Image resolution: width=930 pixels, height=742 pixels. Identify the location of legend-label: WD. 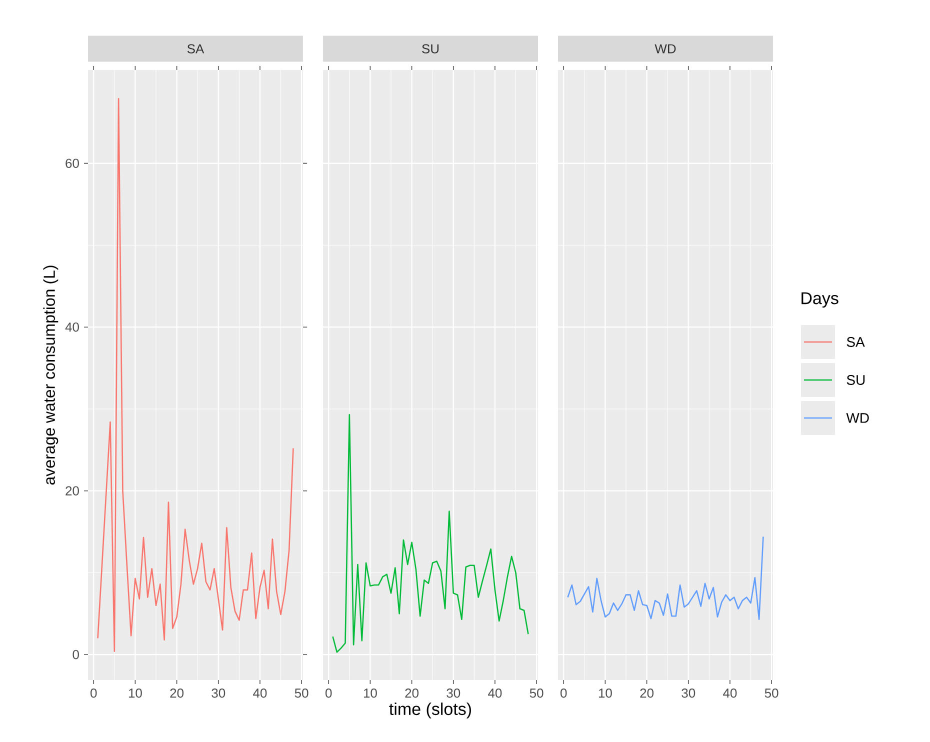
(857, 418).